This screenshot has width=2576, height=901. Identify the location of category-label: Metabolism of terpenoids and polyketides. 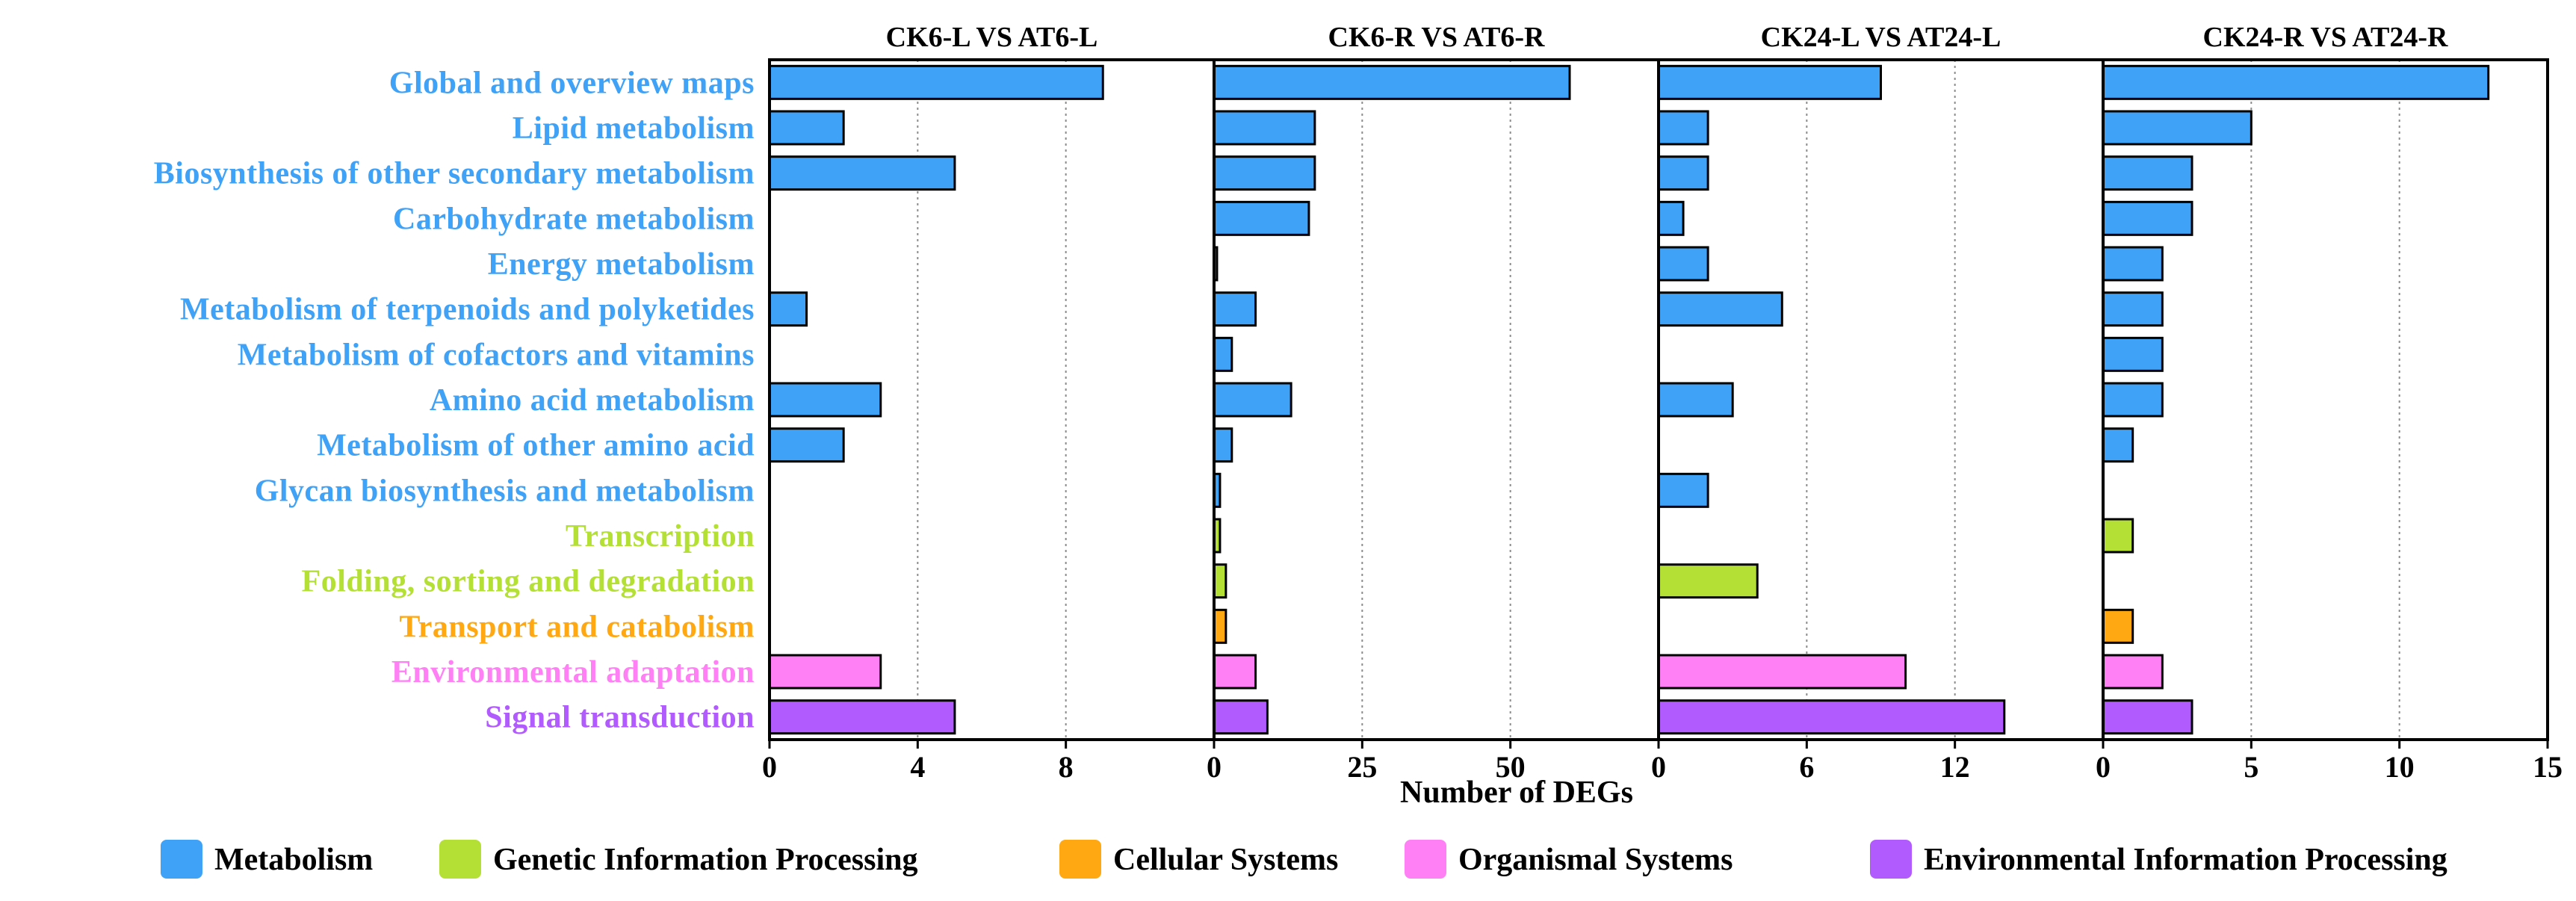
(467, 310).